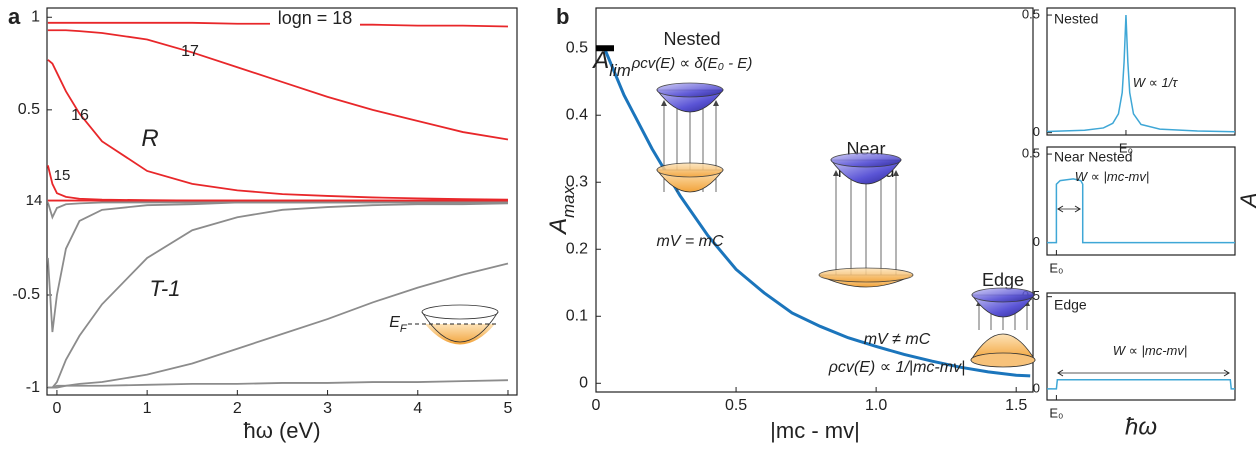 This screenshot has height=449, width=1260. I want to click on annotation-main: Nested, so click(691, 39).